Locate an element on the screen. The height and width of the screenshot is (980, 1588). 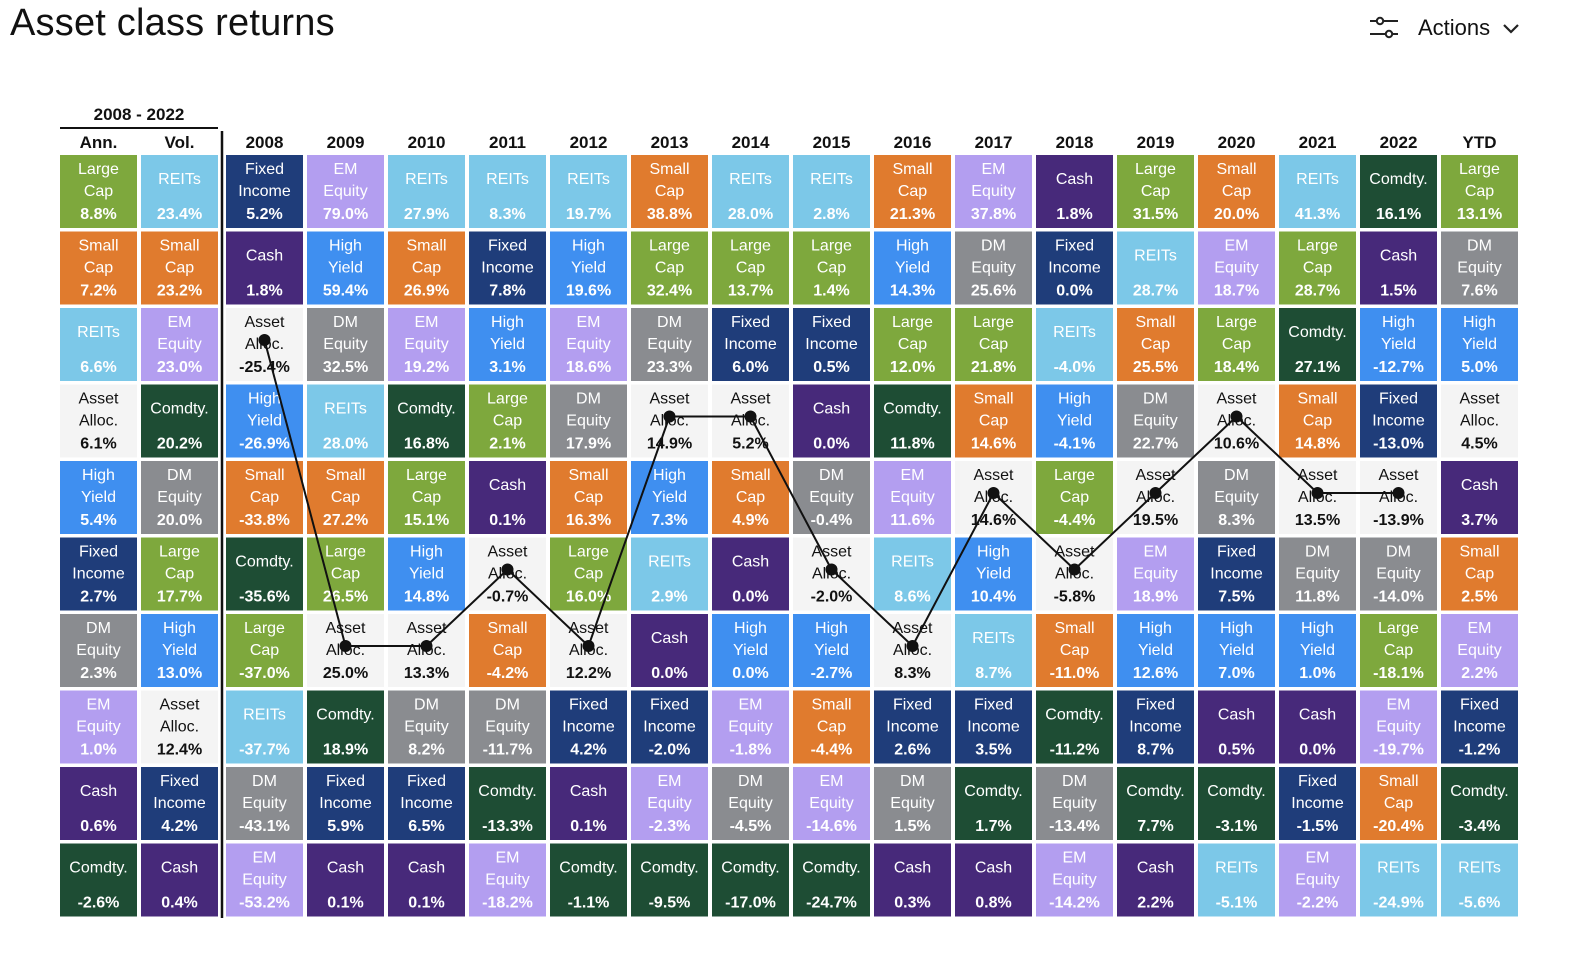
year-header-2015: 2015 is located at coordinates (832, 142).